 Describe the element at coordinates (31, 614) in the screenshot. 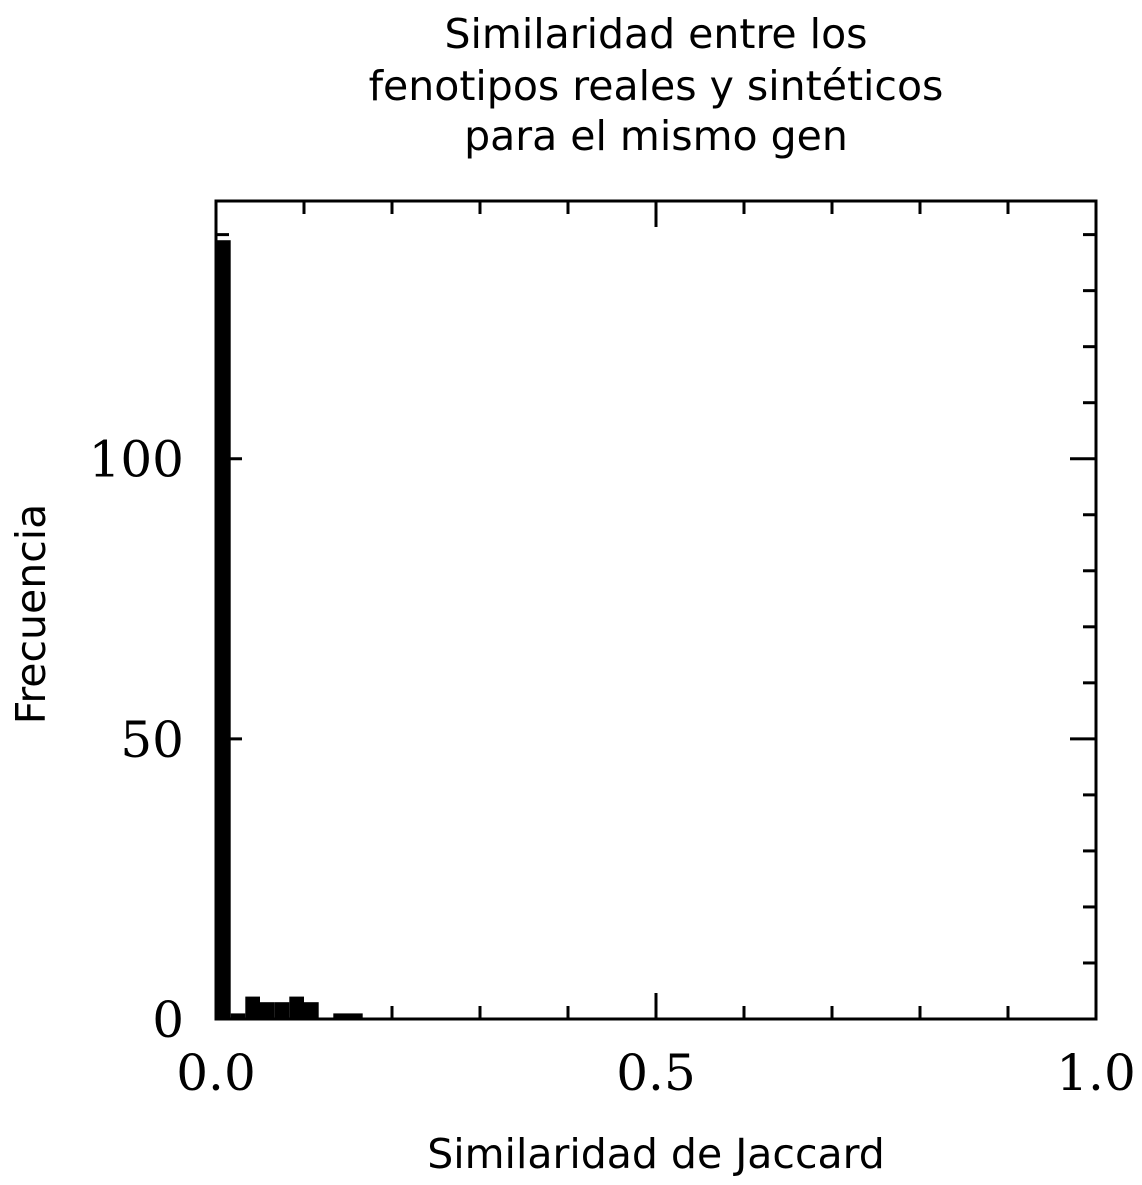

I see `y-axis-label: Frecuencia` at that location.